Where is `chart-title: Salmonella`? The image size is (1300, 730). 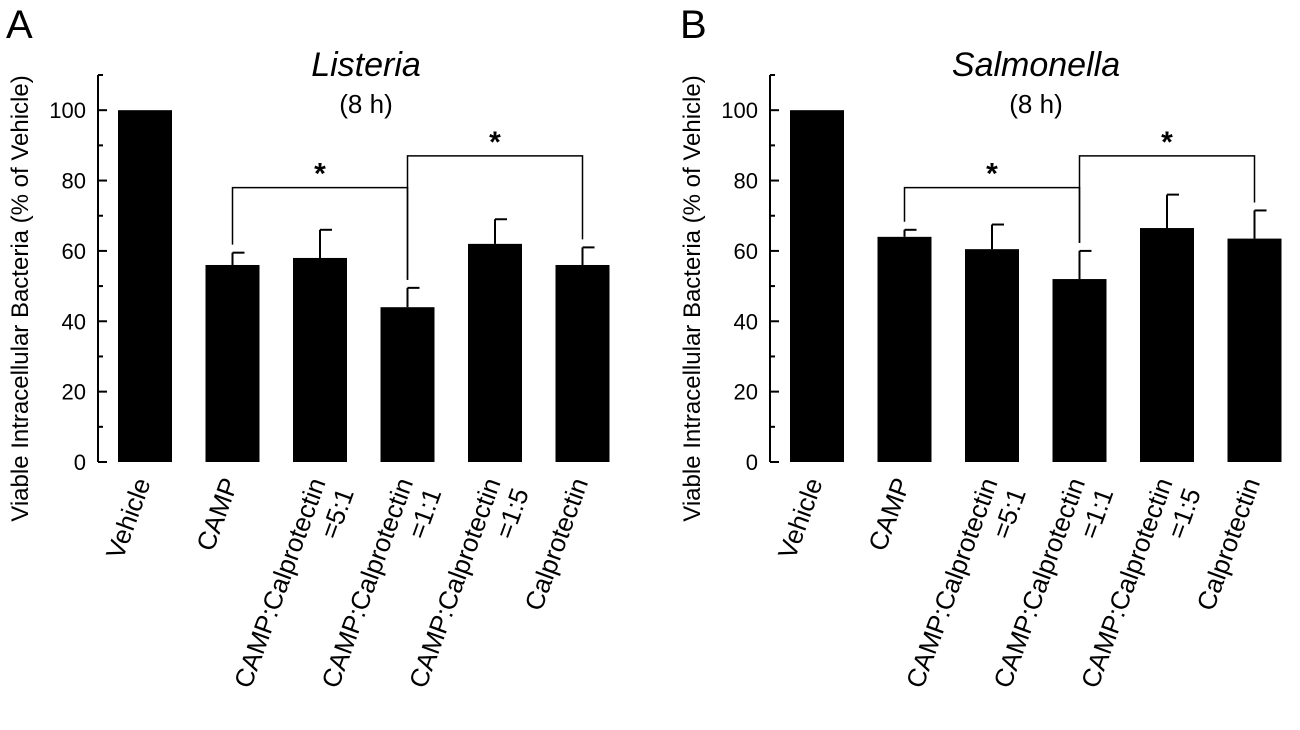
chart-title: Salmonella is located at coordinates (1036, 65).